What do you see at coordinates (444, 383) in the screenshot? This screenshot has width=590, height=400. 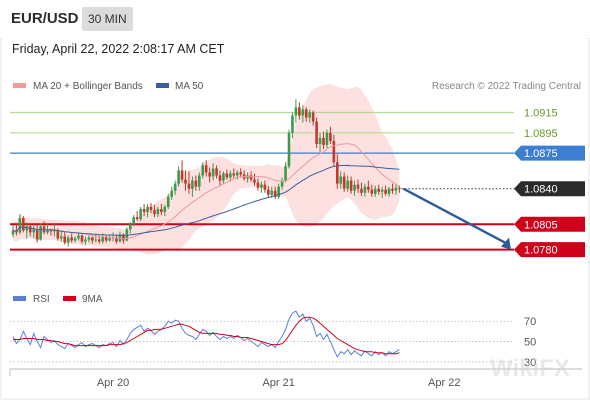 I see `x-tick-label: Apr 22` at bounding box center [444, 383].